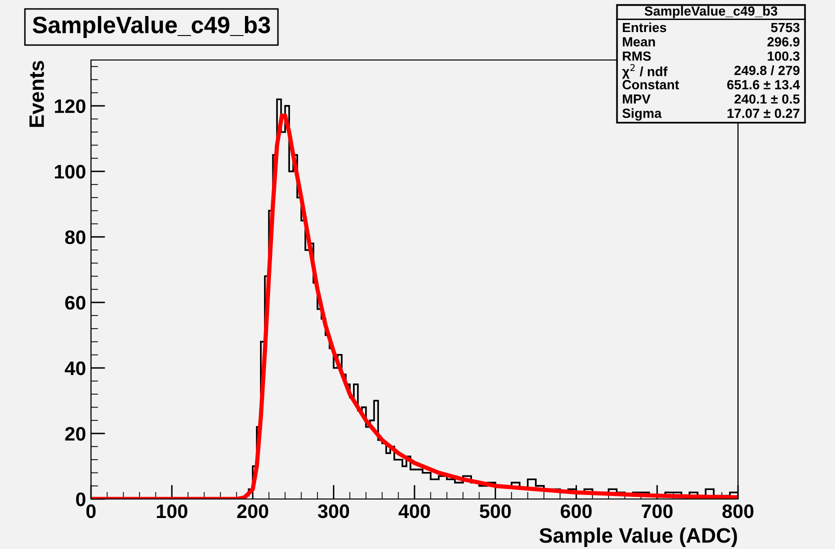 Image resolution: width=835 pixels, height=549 pixels. What do you see at coordinates (638, 41) in the screenshot?
I see `text: Mean` at bounding box center [638, 41].